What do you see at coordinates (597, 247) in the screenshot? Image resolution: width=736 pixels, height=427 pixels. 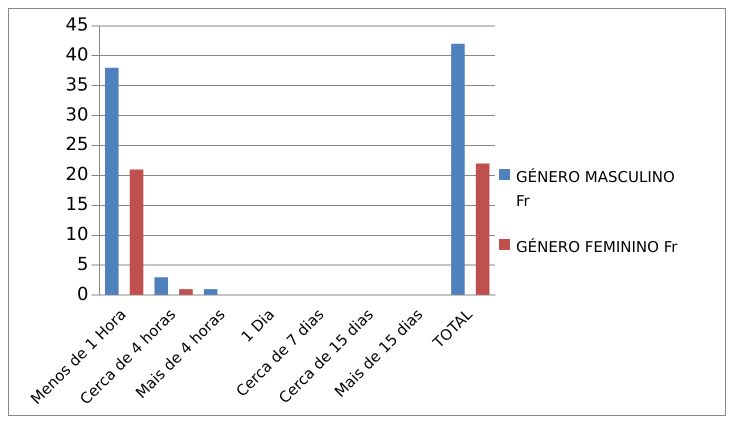 I see `legend-label: GÉNERO FEMININO Fr` at bounding box center [597, 247].